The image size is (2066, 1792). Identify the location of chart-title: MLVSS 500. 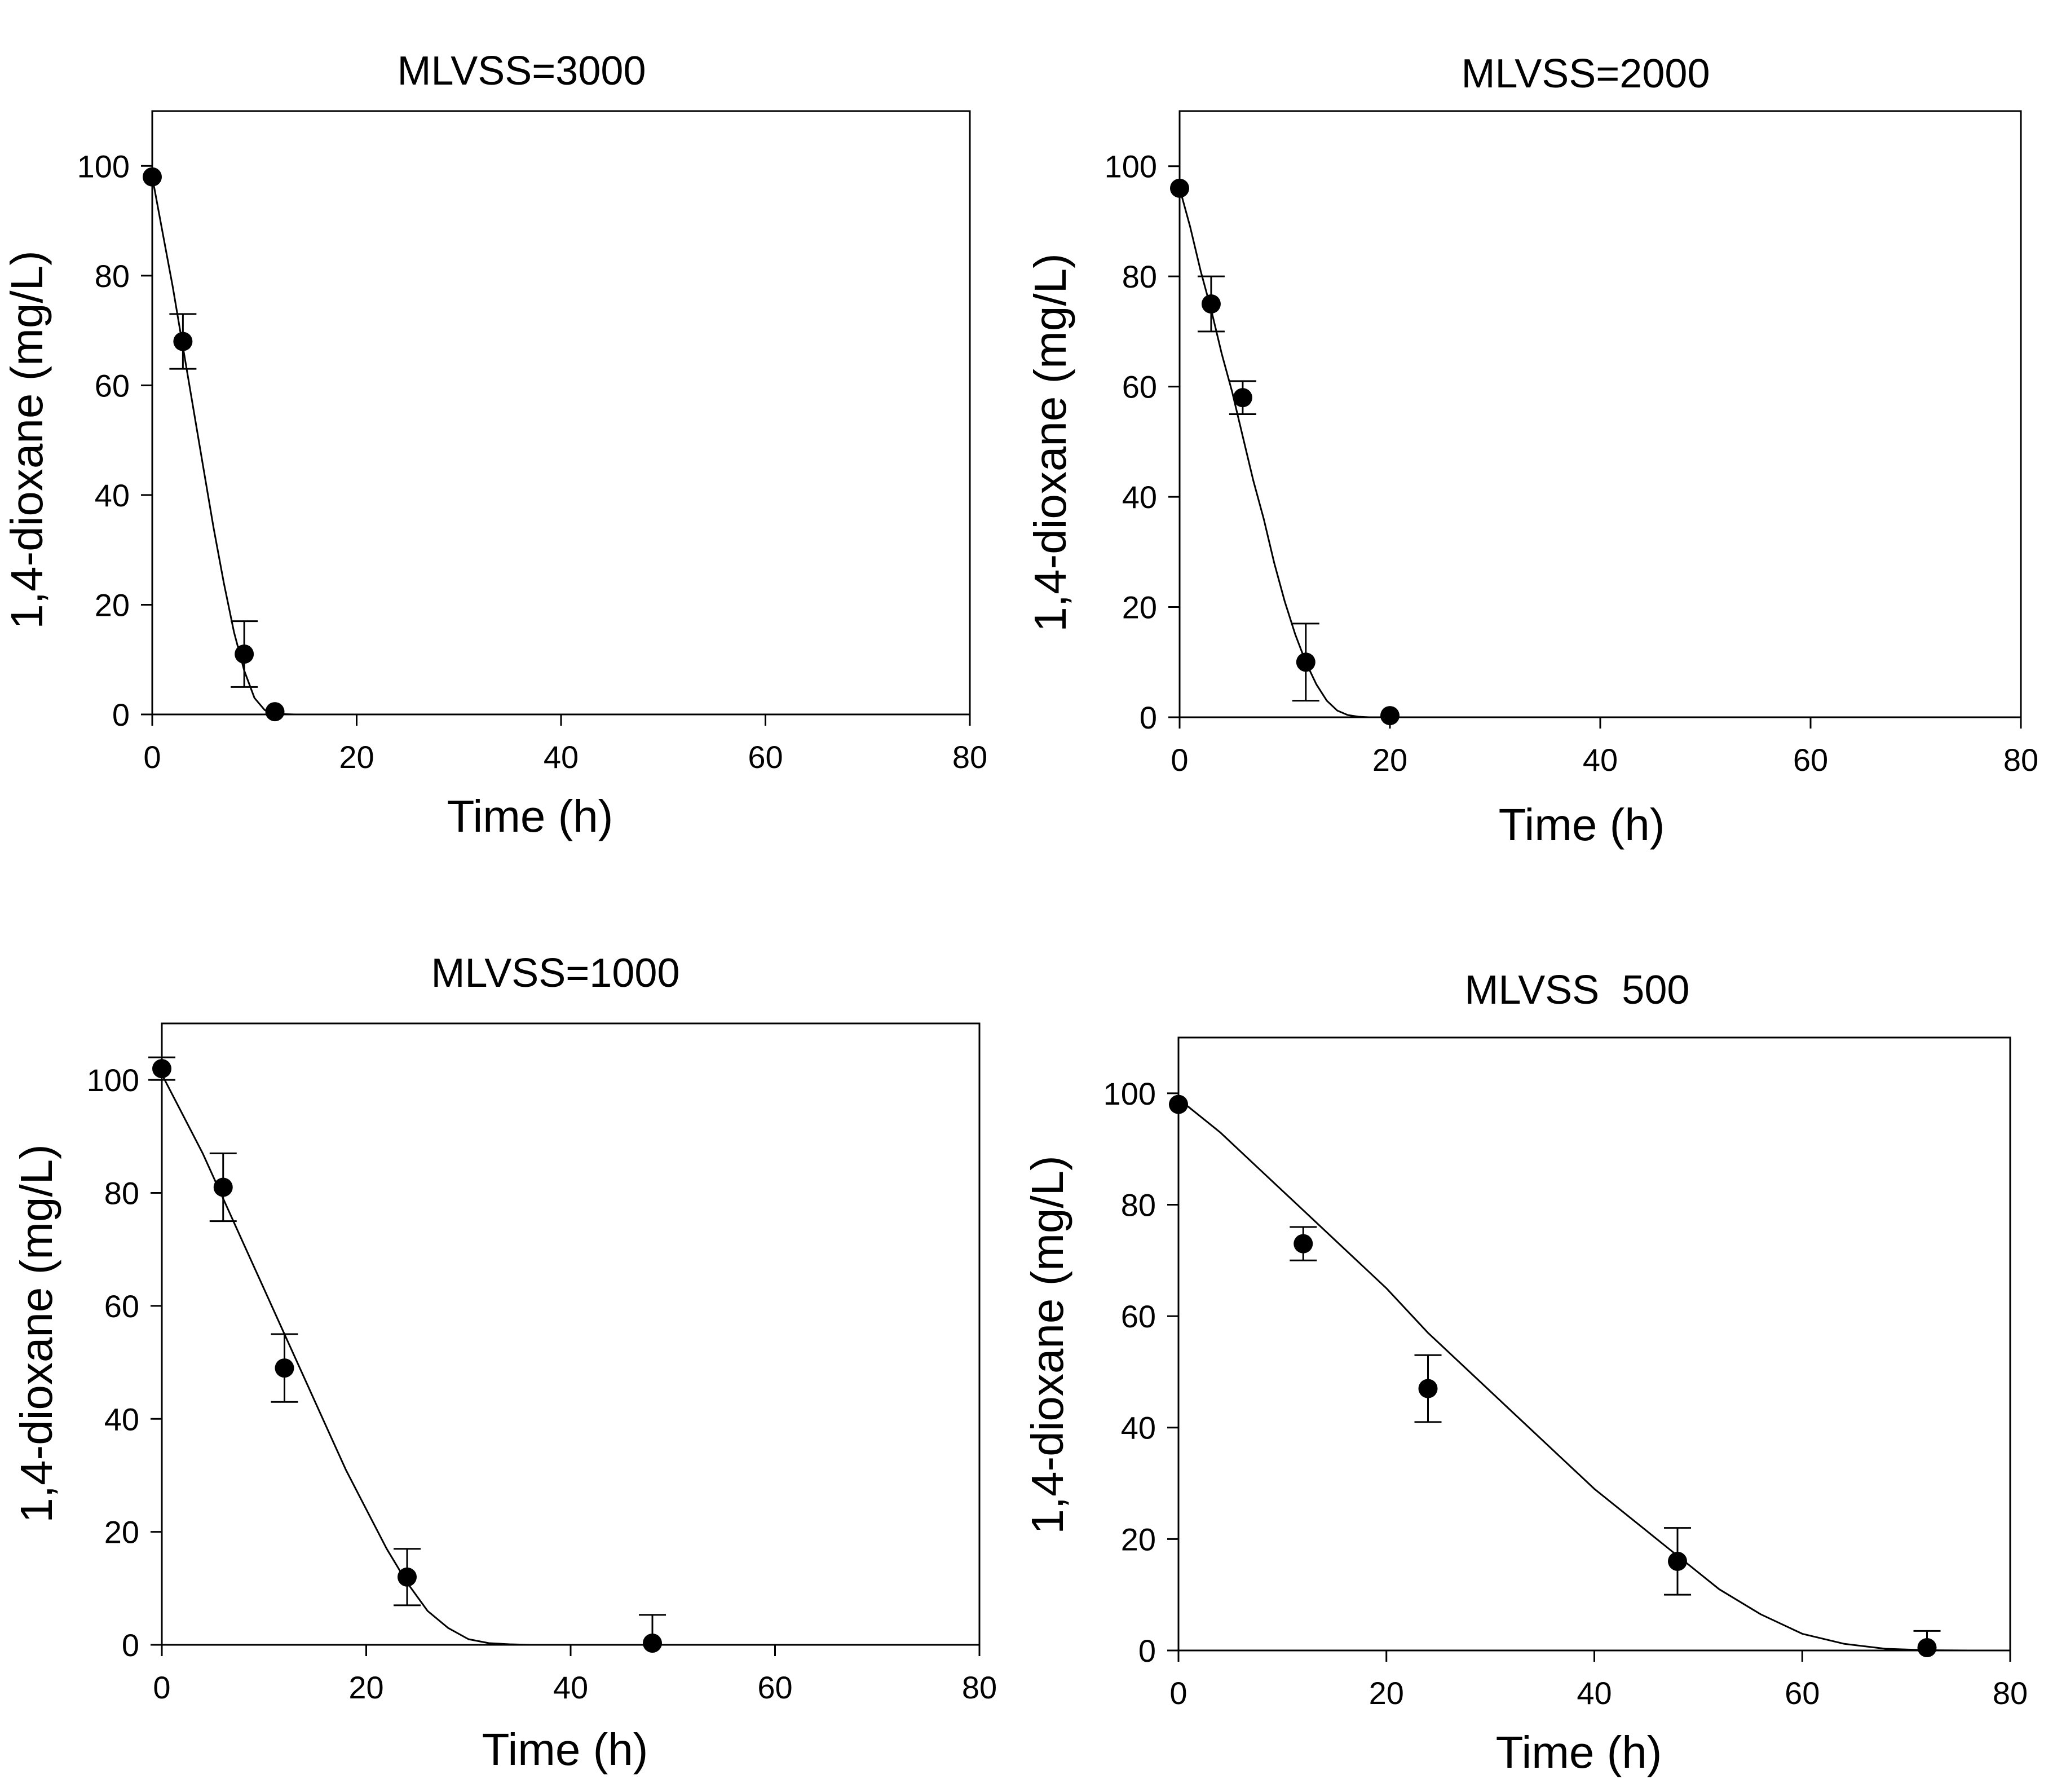
(1577, 991).